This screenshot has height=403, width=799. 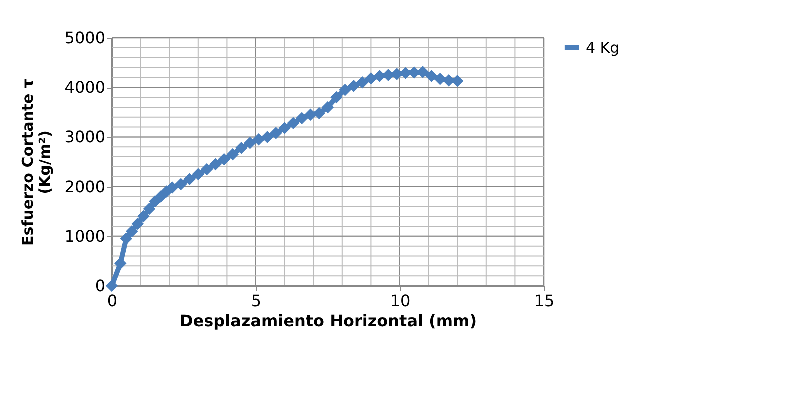 I want to click on y-axis-title: Esfuerzo Cortante τ (Kg/m²), so click(x=36, y=162).